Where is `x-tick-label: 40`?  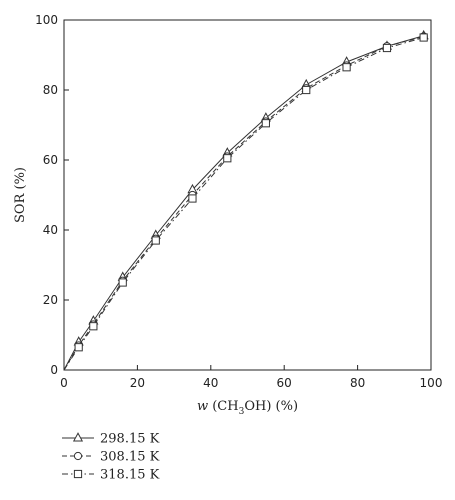
x-tick-label: 40 is located at coordinates (210, 383).